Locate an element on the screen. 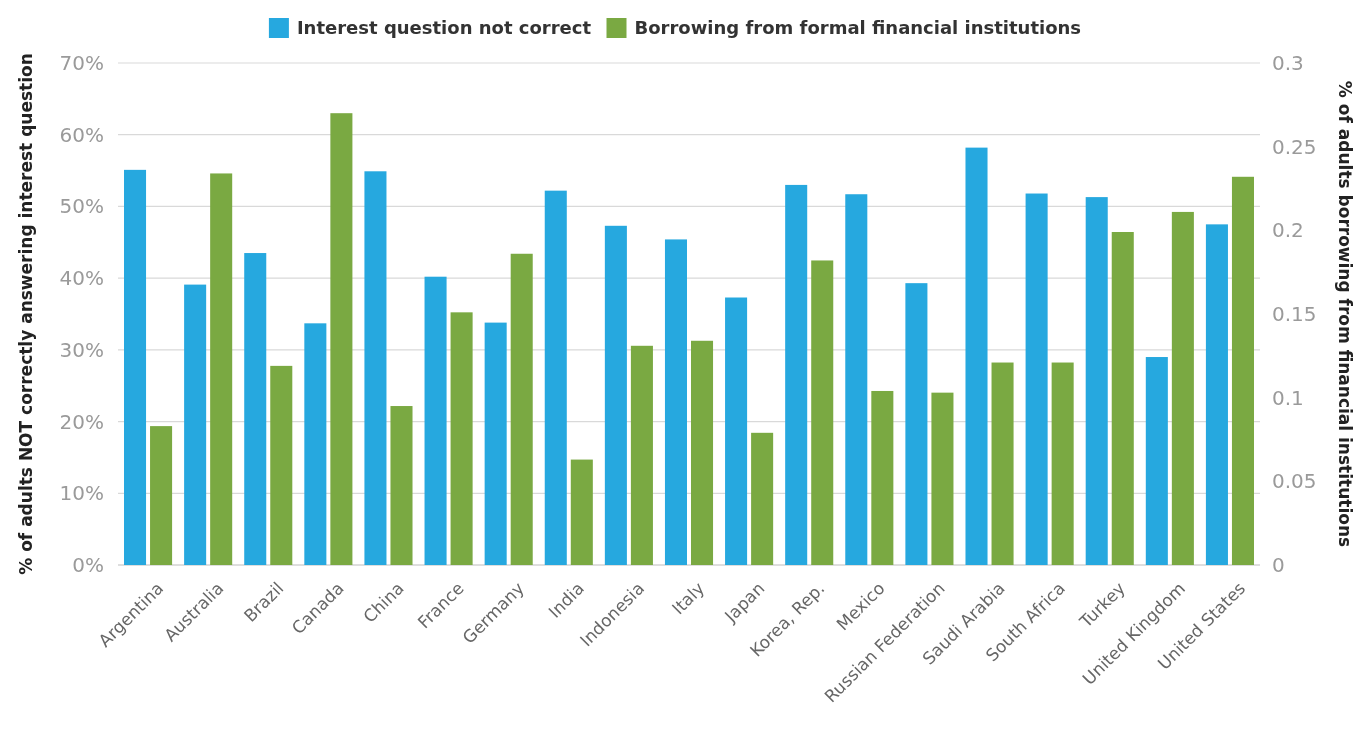 This screenshot has width=1369, height=730. y2-tick-label: 0.05 is located at coordinates (1294, 481).